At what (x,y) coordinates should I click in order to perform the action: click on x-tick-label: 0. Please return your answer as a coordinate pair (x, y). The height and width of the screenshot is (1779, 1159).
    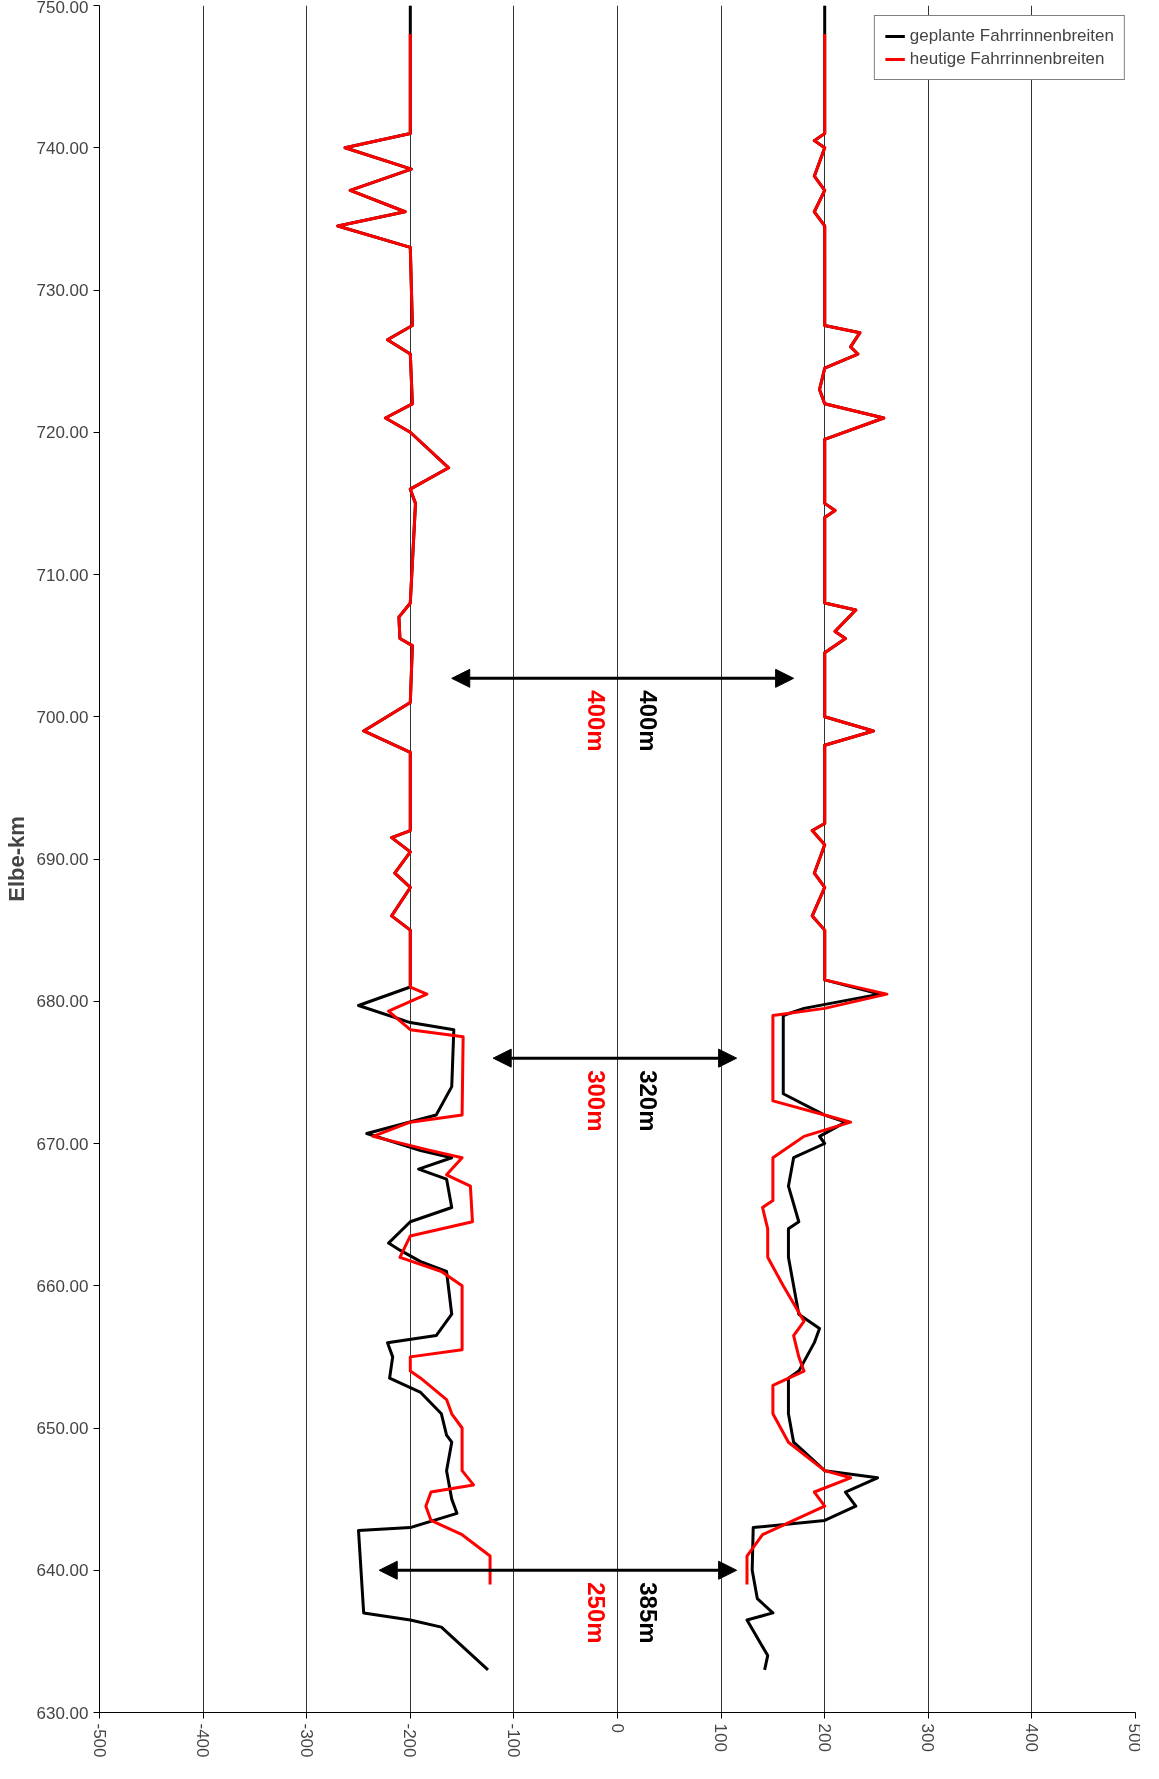
    Looking at the image, I should click on (617, 1728).